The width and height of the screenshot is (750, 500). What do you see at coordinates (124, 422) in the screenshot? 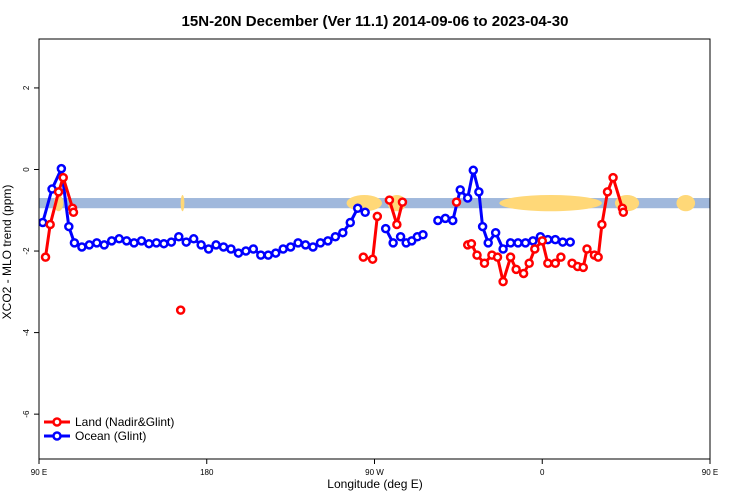
I see `legend-label-0: Land (Nadir&Glint)` at bounding box center [124, 422].